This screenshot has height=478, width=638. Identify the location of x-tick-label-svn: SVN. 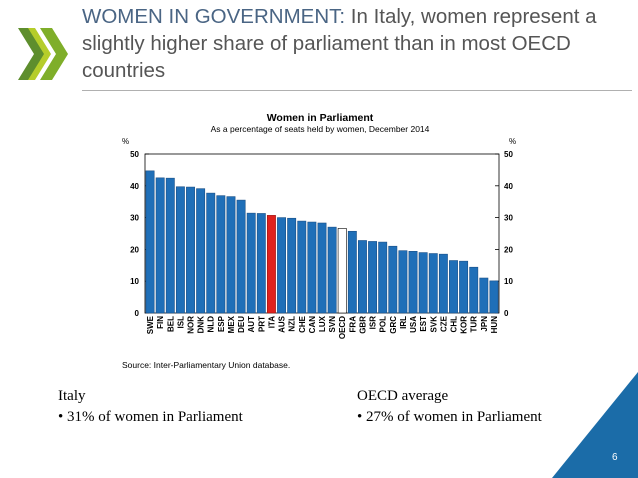
(332, 324).